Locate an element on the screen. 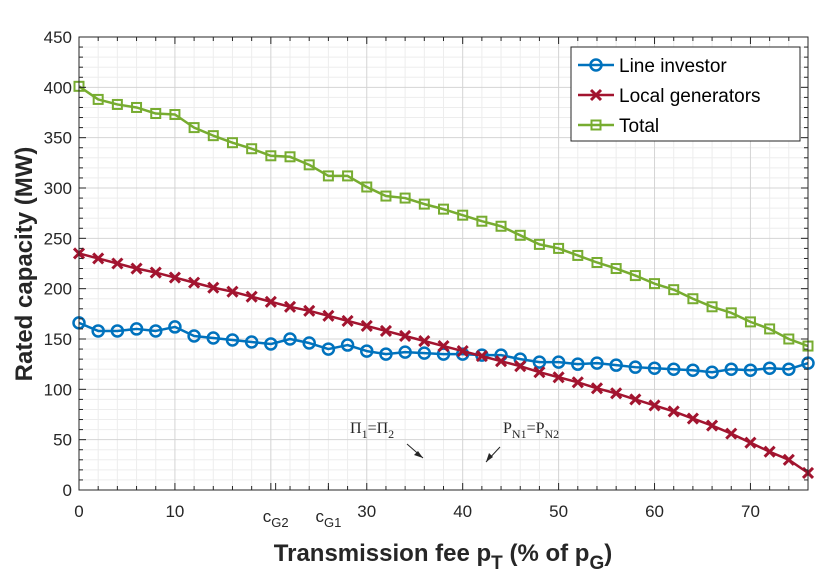 The height and width of the screenshot is (581, 830). legend-swatch-marker-local-generators-stroke is located at coordinates (596, 95).